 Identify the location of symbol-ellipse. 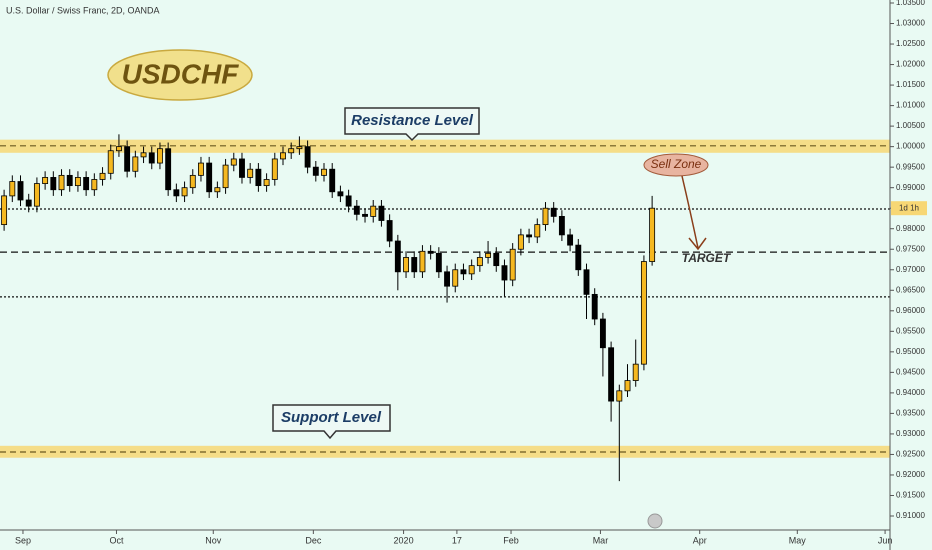
(180, 75).